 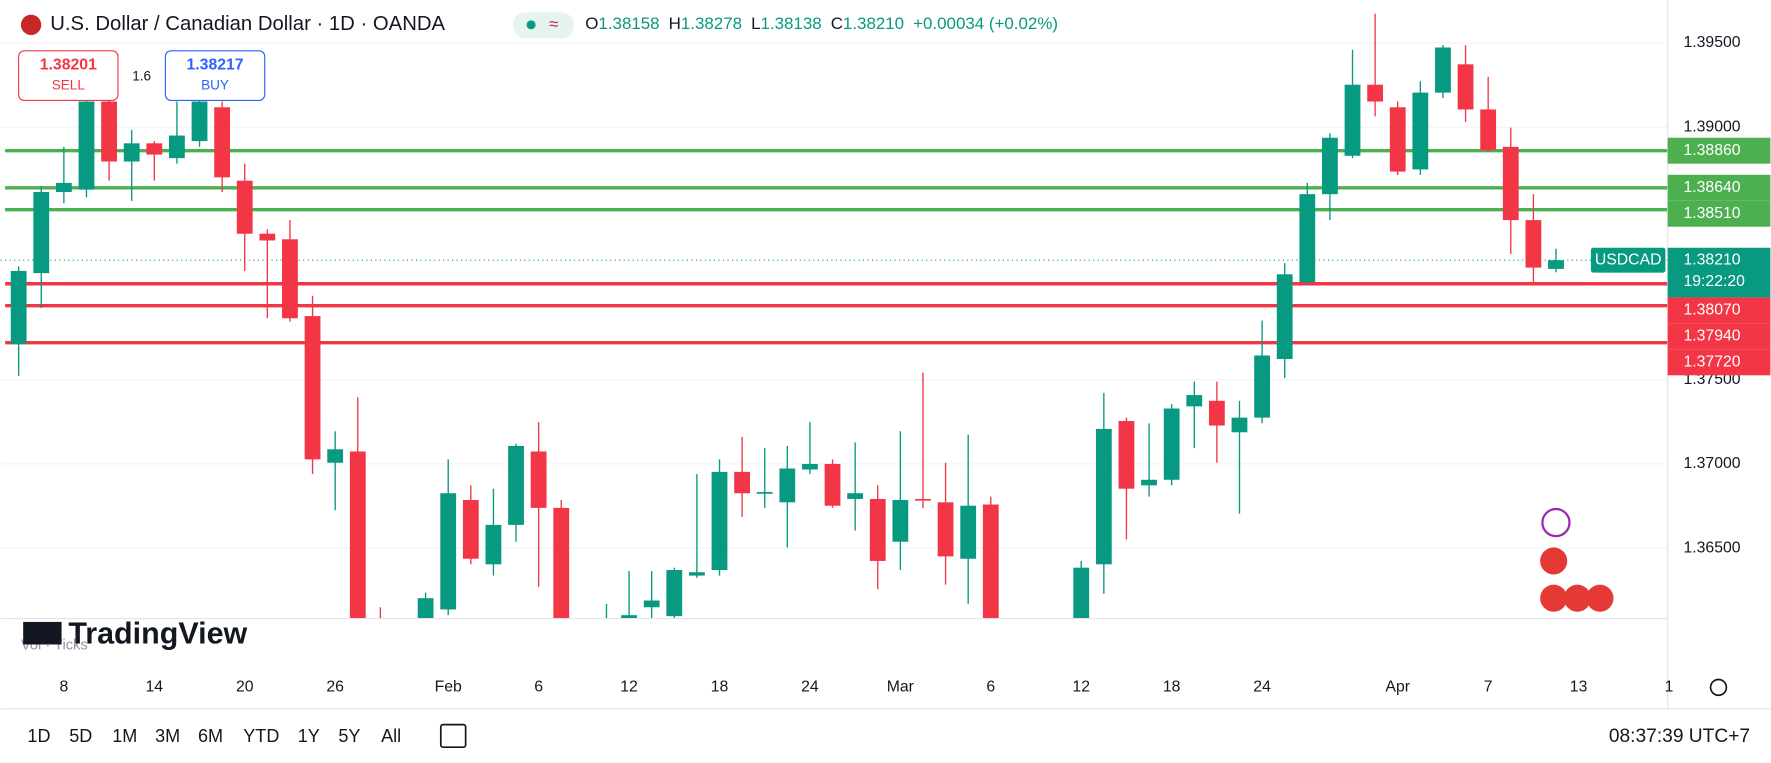 I want to click on y-tick-label: 1.39500, so click(x=1711, y=42).